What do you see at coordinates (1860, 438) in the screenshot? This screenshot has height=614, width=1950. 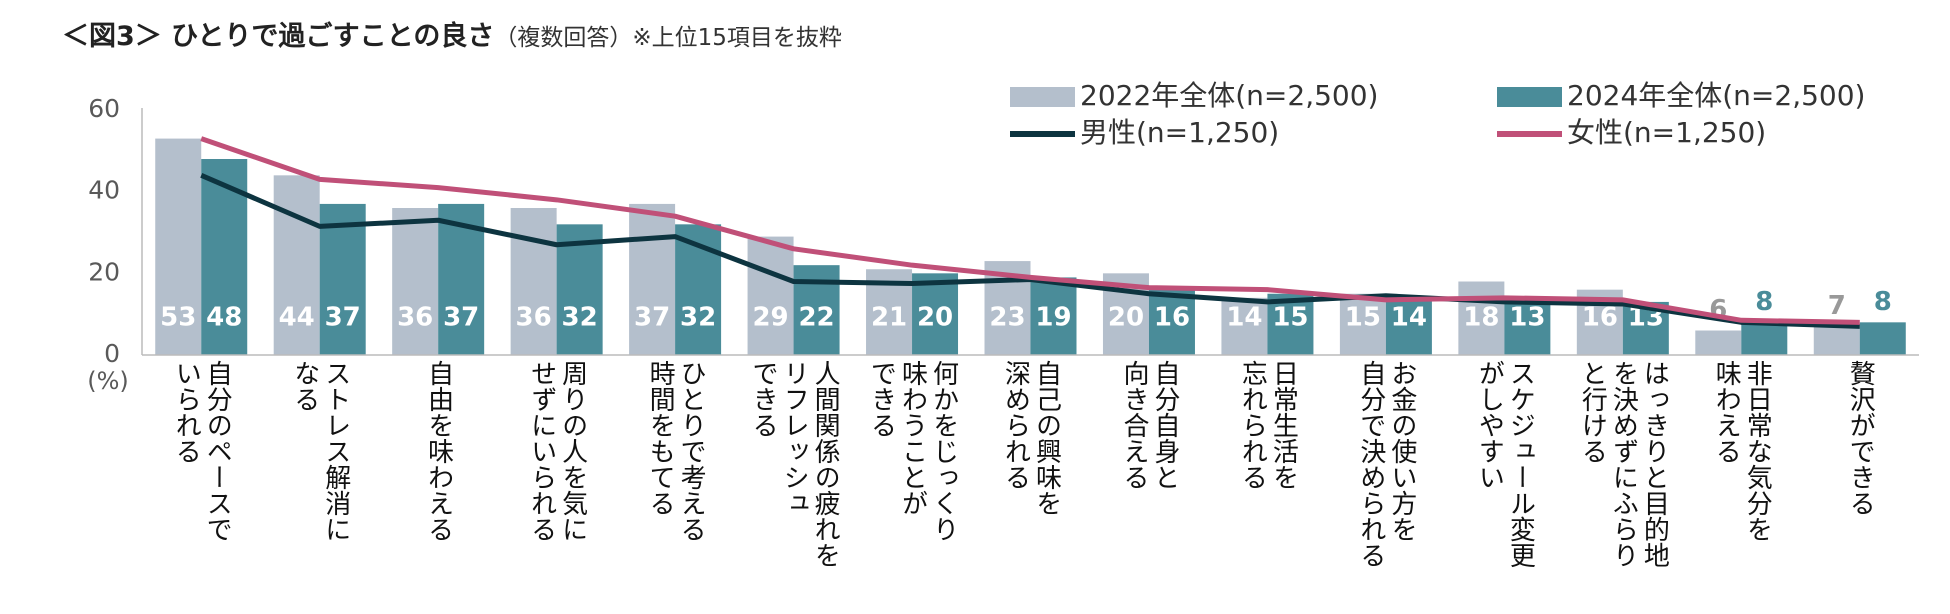 I see `x-tick-label: 贅沢ができる` at bounding box center [1860, 438].